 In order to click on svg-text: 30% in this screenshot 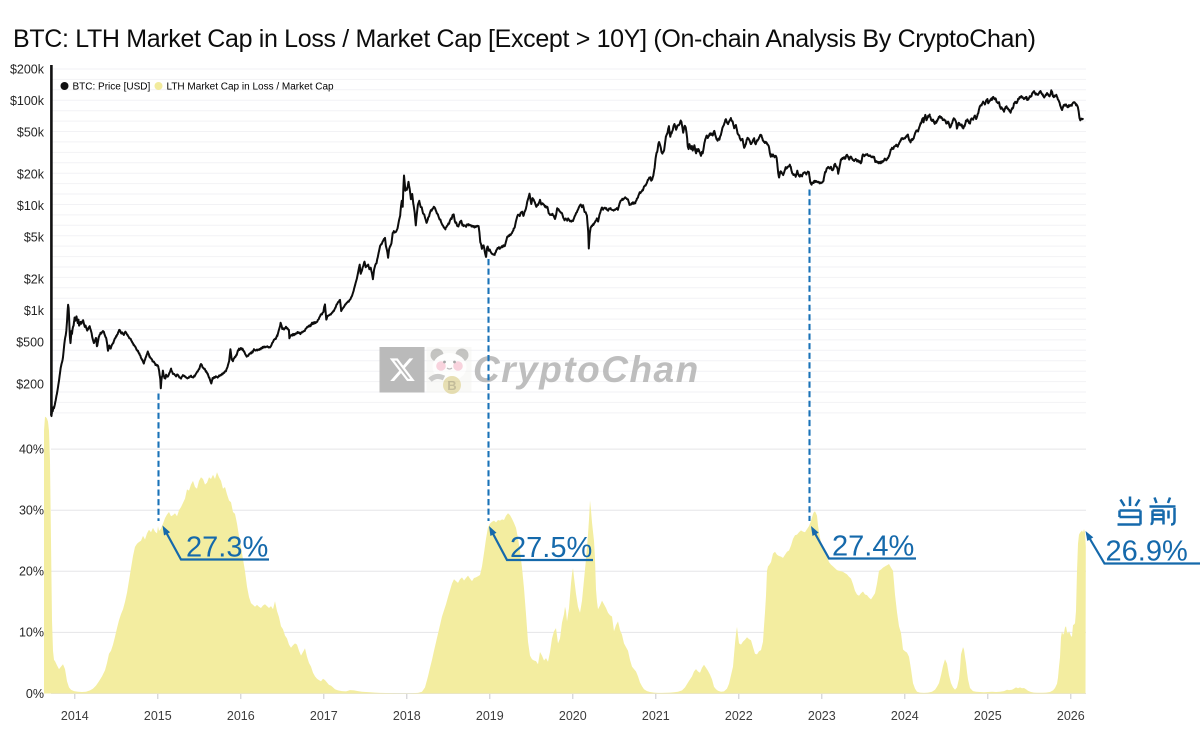, I will do `click(31, 511)`.